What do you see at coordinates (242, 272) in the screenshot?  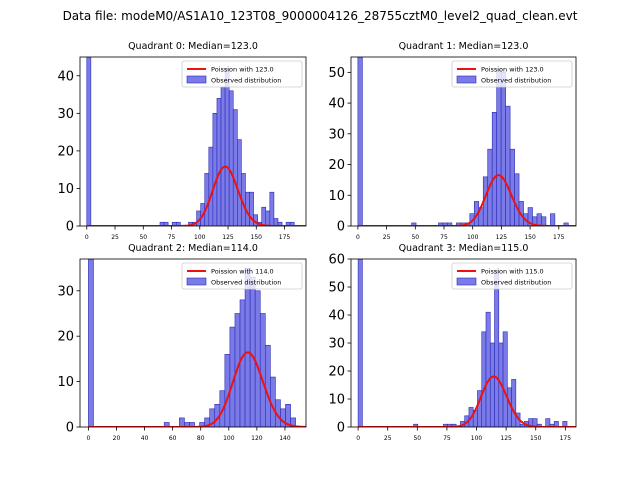 I see `legend-poisson-label: Poission with 114.0` at bounding box center [242, 272].